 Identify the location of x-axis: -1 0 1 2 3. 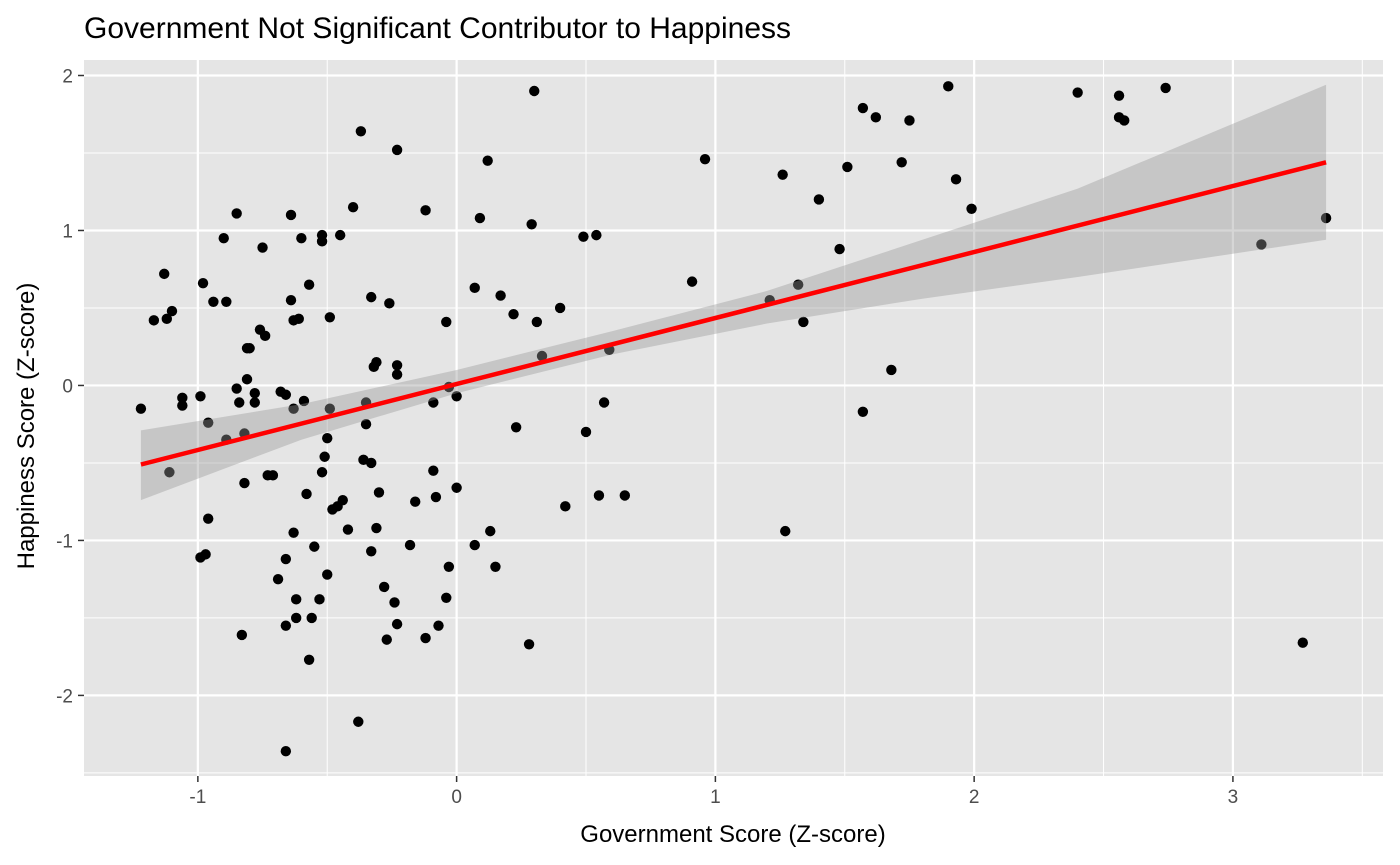
(713, 792).